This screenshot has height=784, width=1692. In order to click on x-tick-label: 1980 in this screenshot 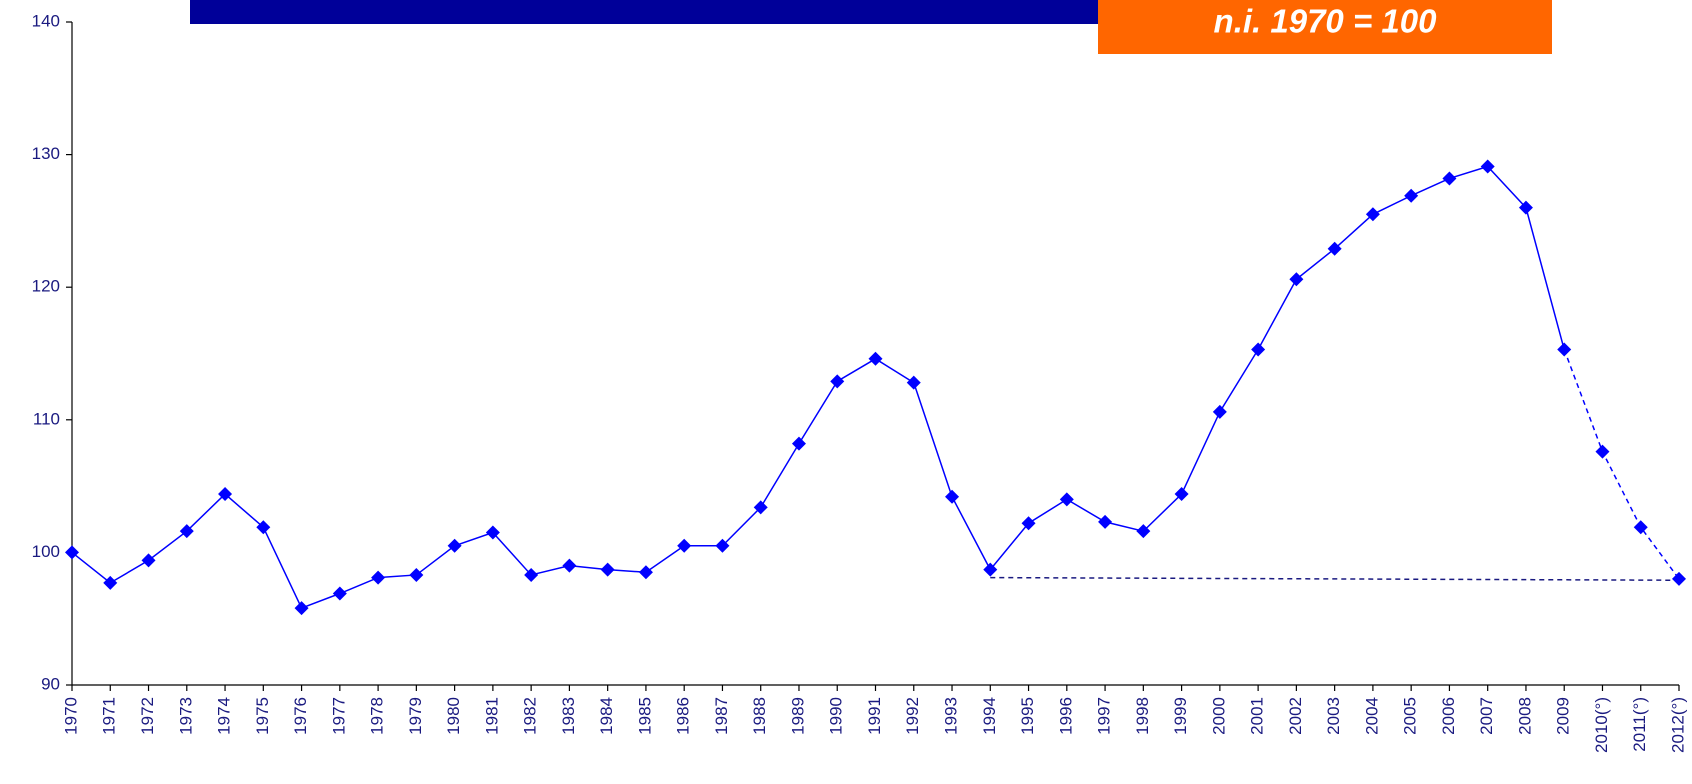, I will do `click(453, 716)`.